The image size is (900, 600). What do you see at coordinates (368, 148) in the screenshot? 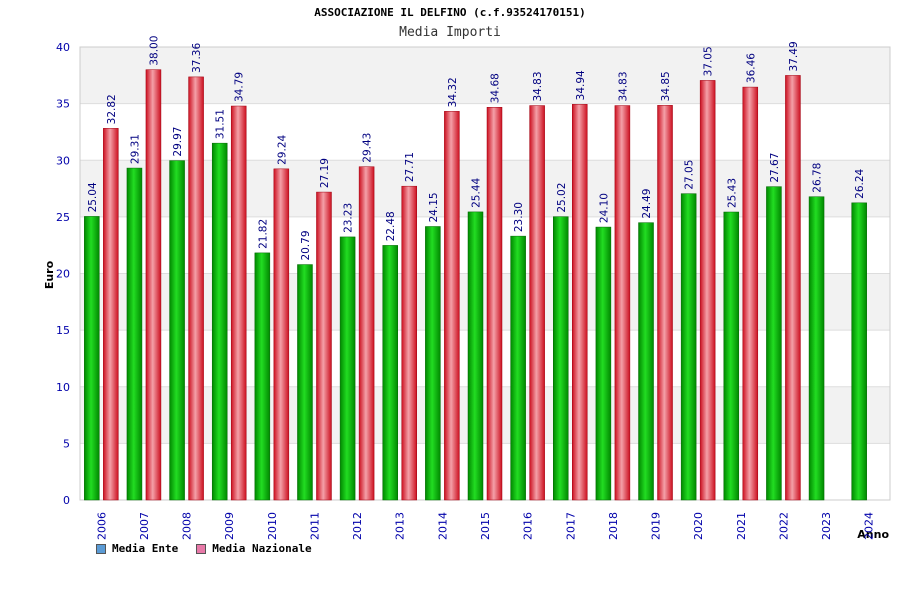
I see `data-label: 29.43` at bounding box center [368, 148].